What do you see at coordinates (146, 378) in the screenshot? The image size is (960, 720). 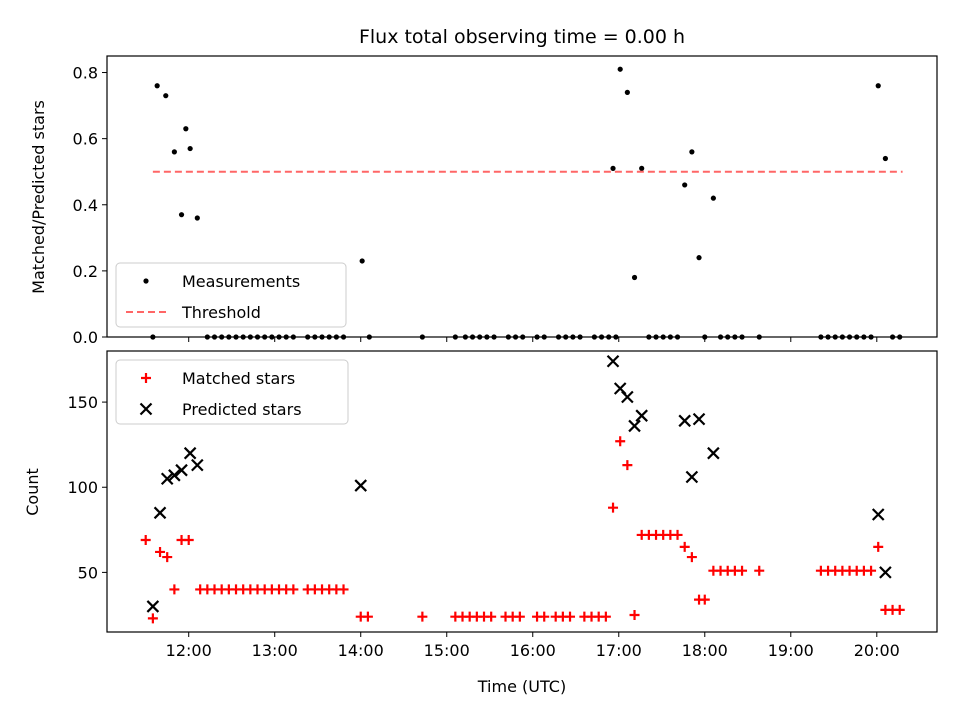 I see `legend-matched-stars-swatch` at bounding box center [146, 378].